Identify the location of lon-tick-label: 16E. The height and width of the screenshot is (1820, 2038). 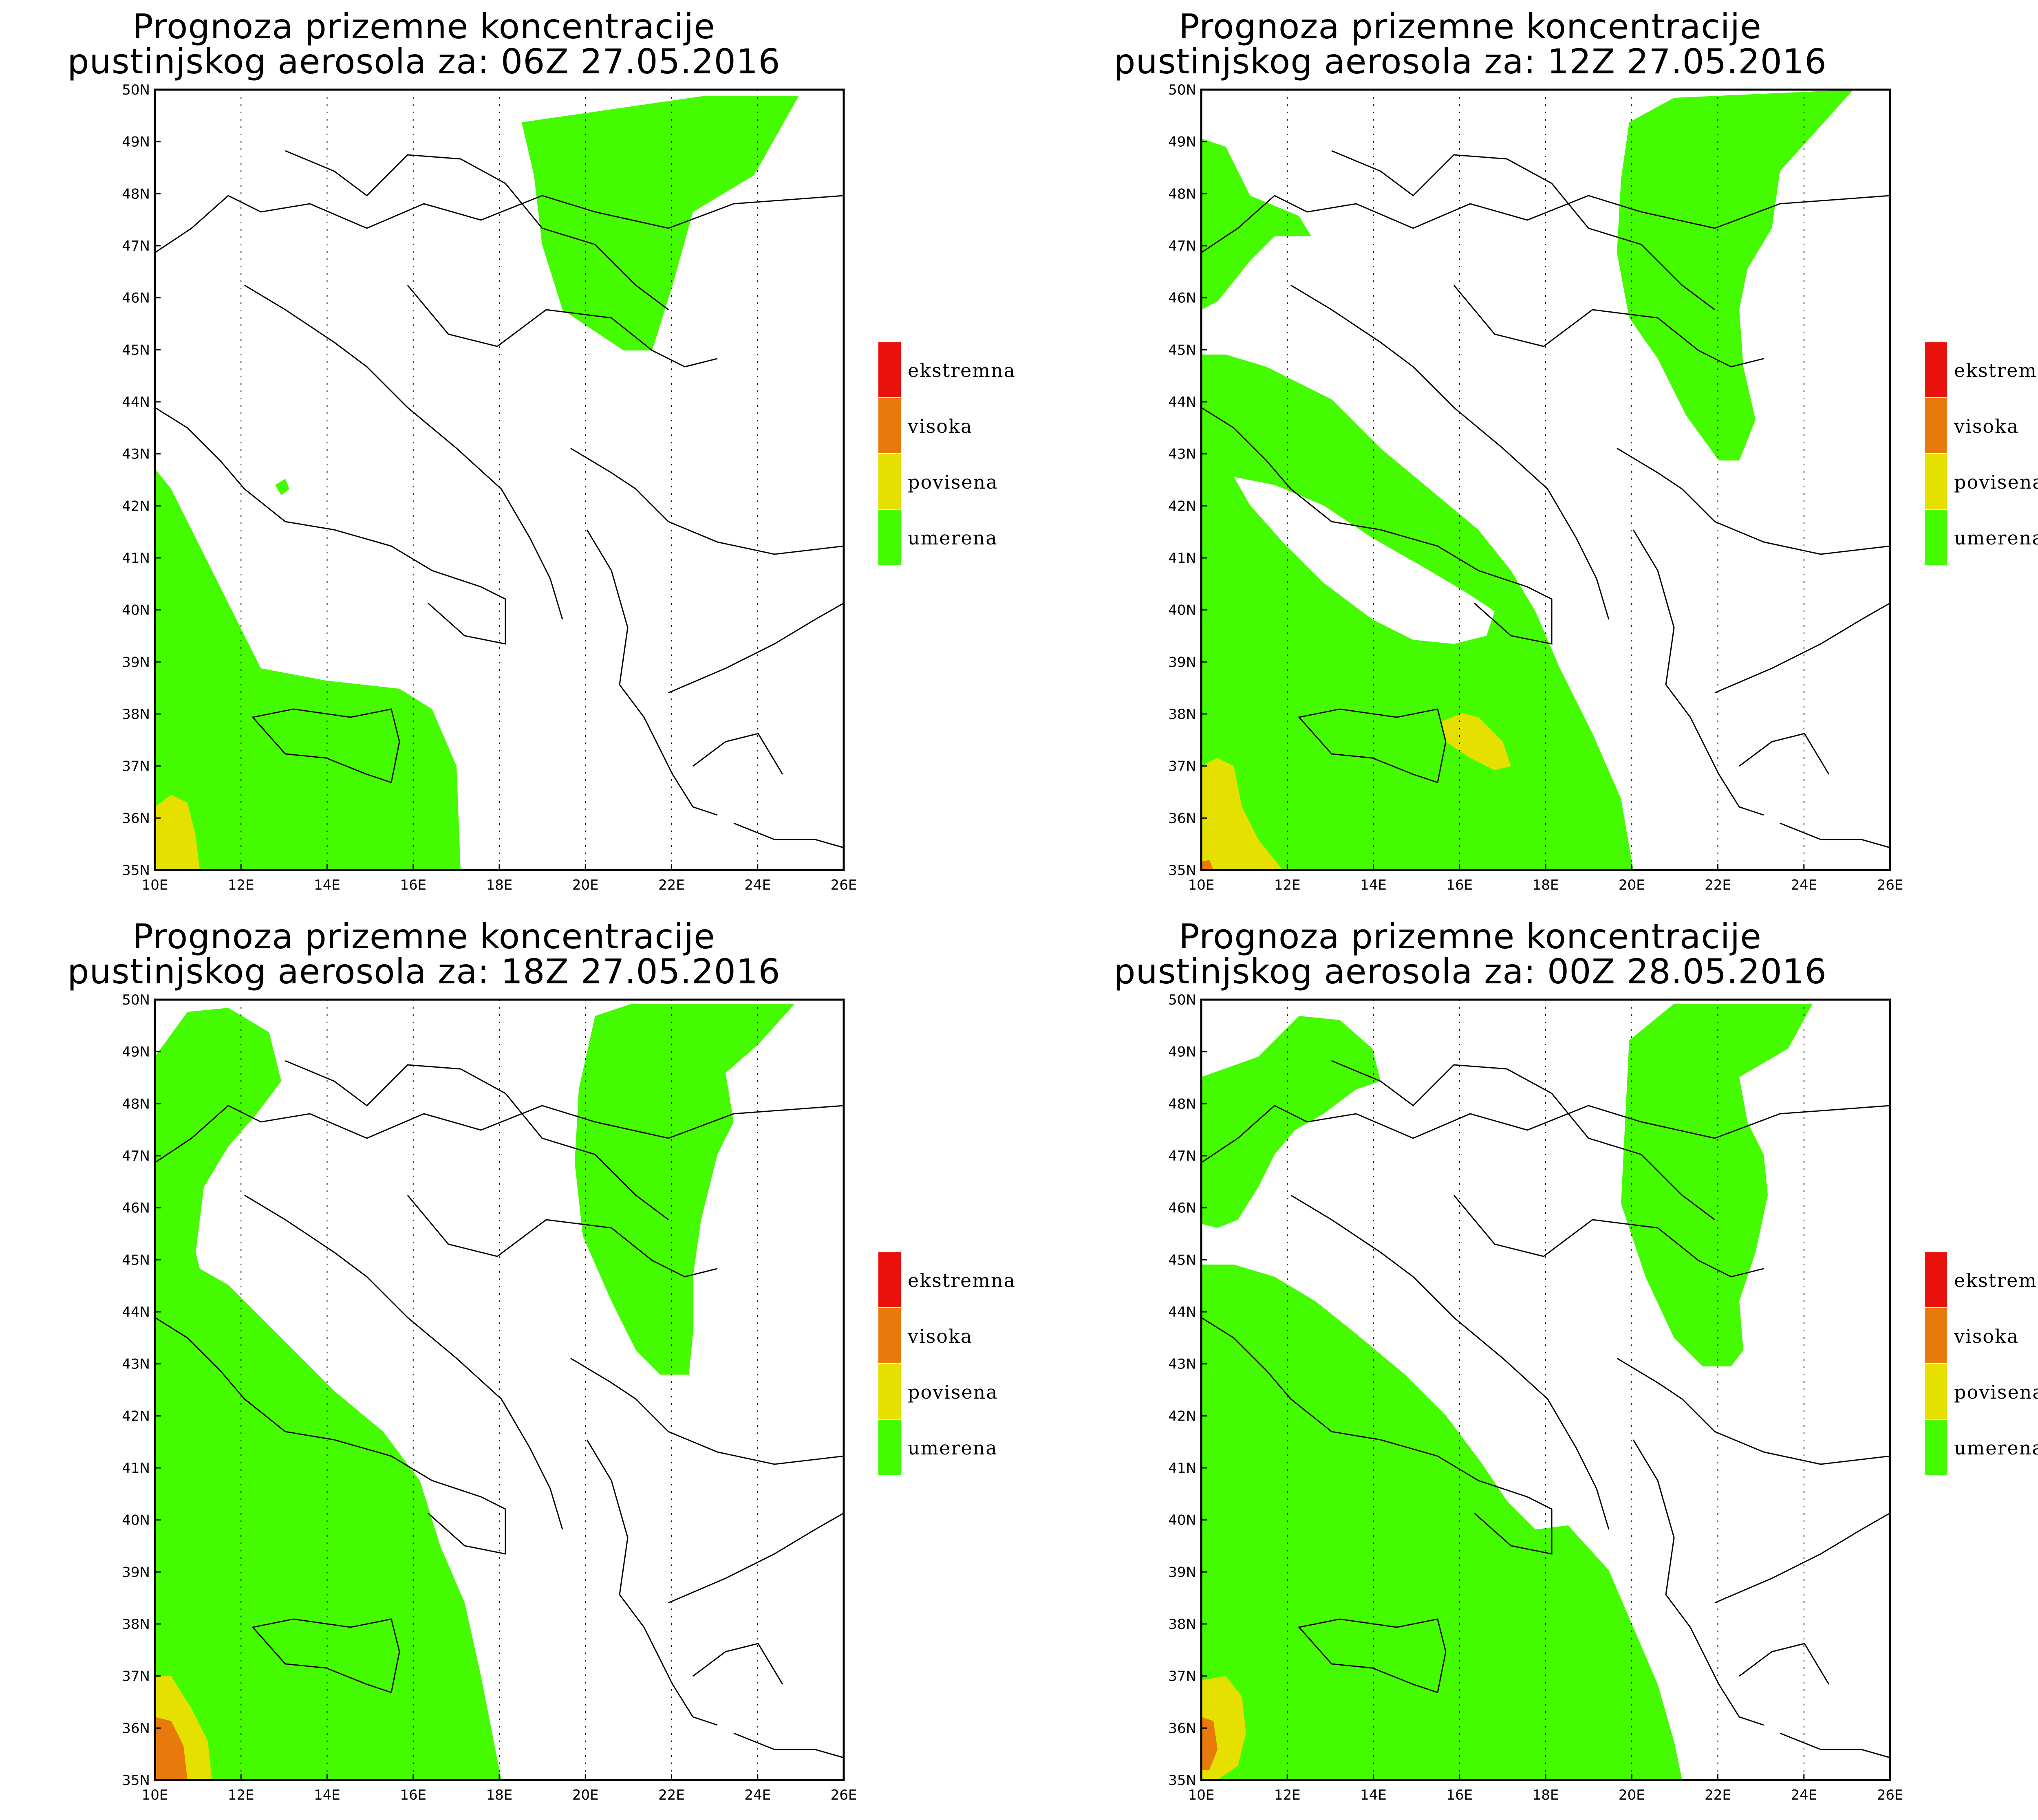
(1460, 1795).